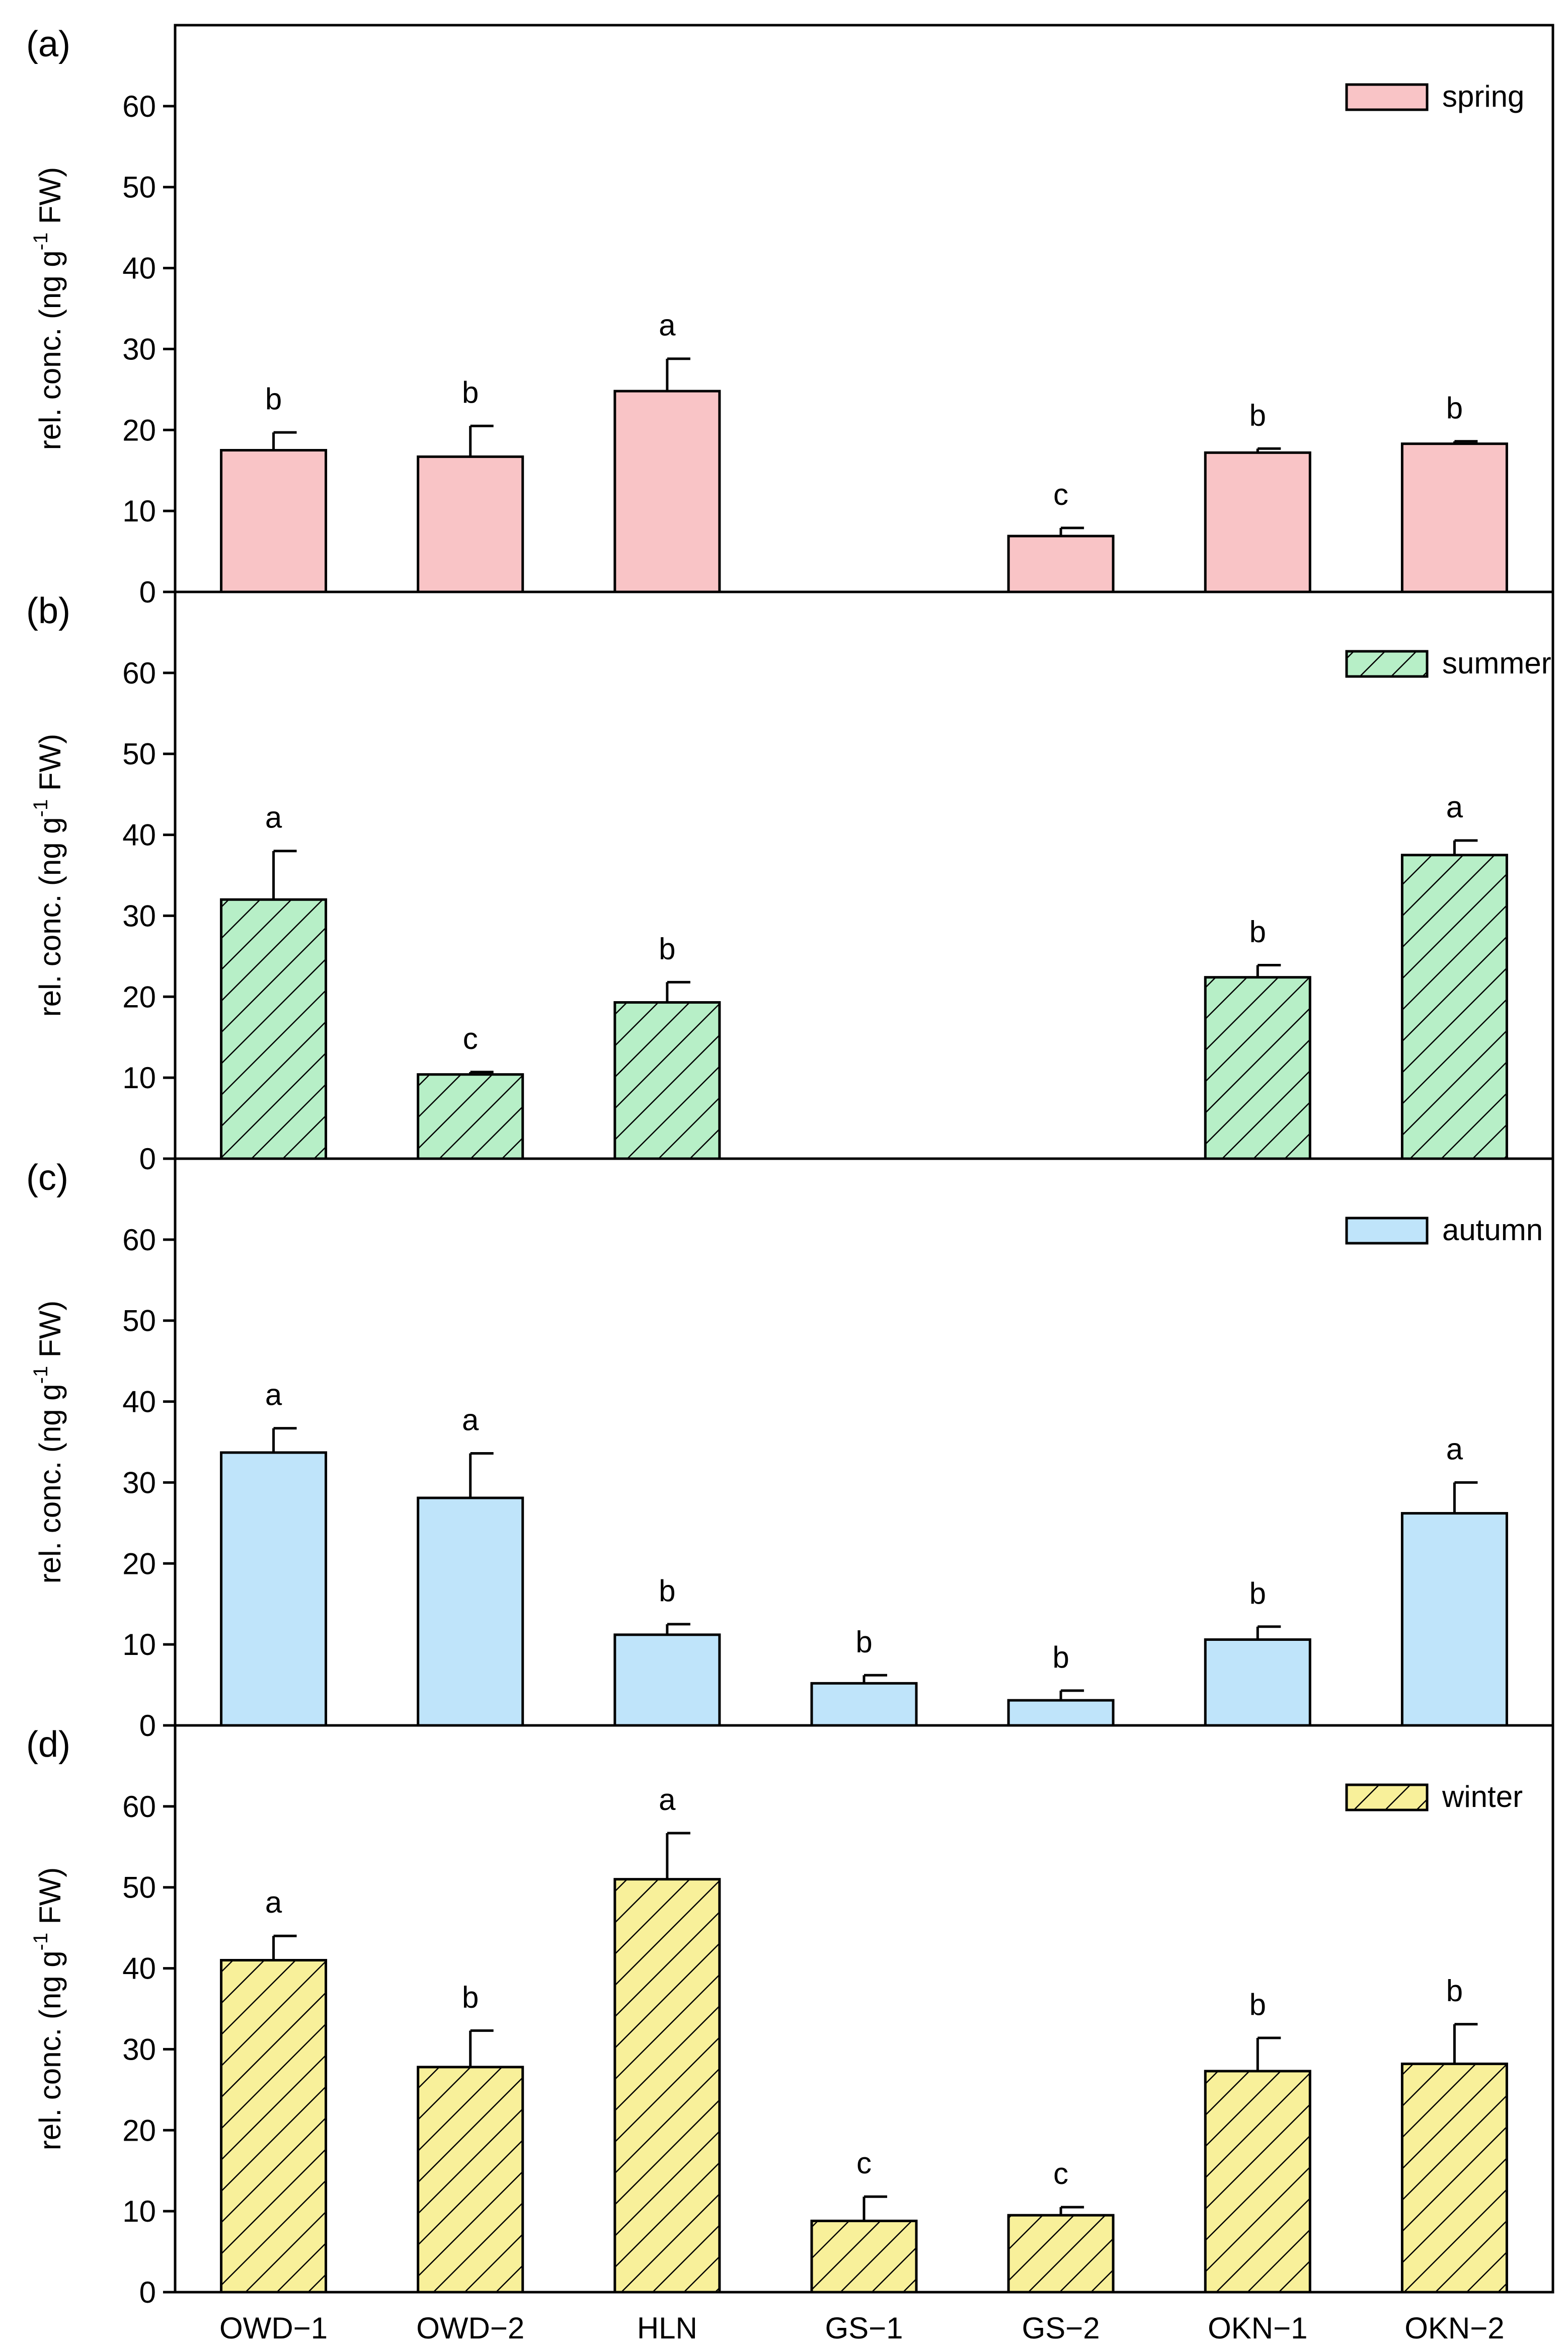 Image resolution: width=1568 pixels, height=2344 pixels. What do you see at coordinates (1434, 1797) in the screenshot?
I see `legend: winter` at bounding box center [1434, 1797].